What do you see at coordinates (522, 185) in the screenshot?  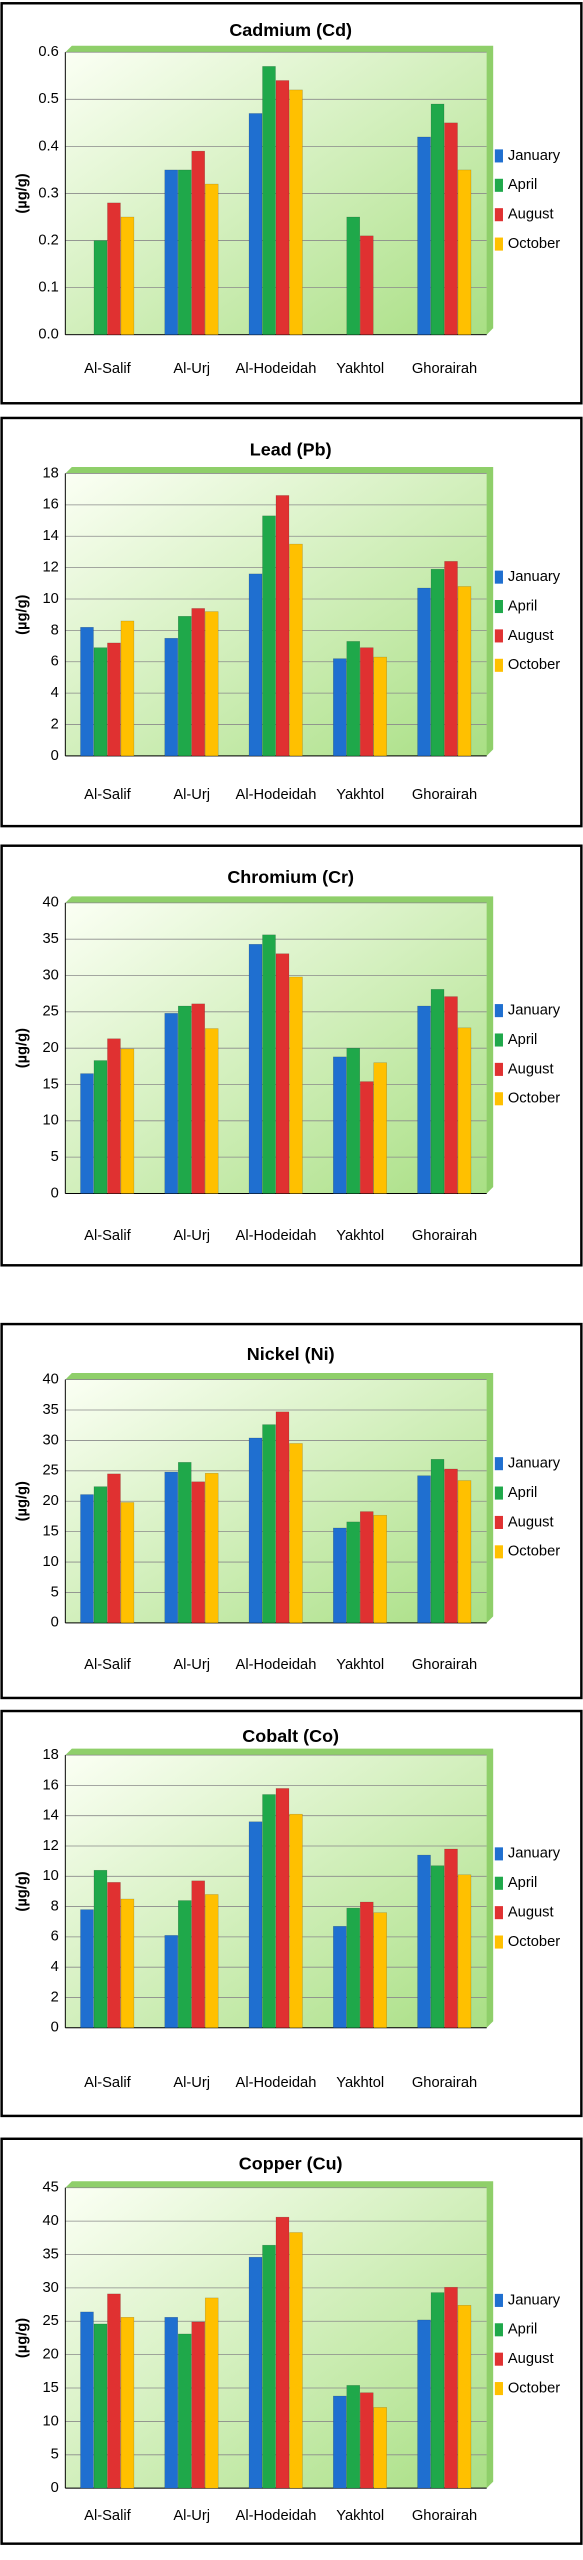 I see `legend-label: April` at bounding box center [522, 185].